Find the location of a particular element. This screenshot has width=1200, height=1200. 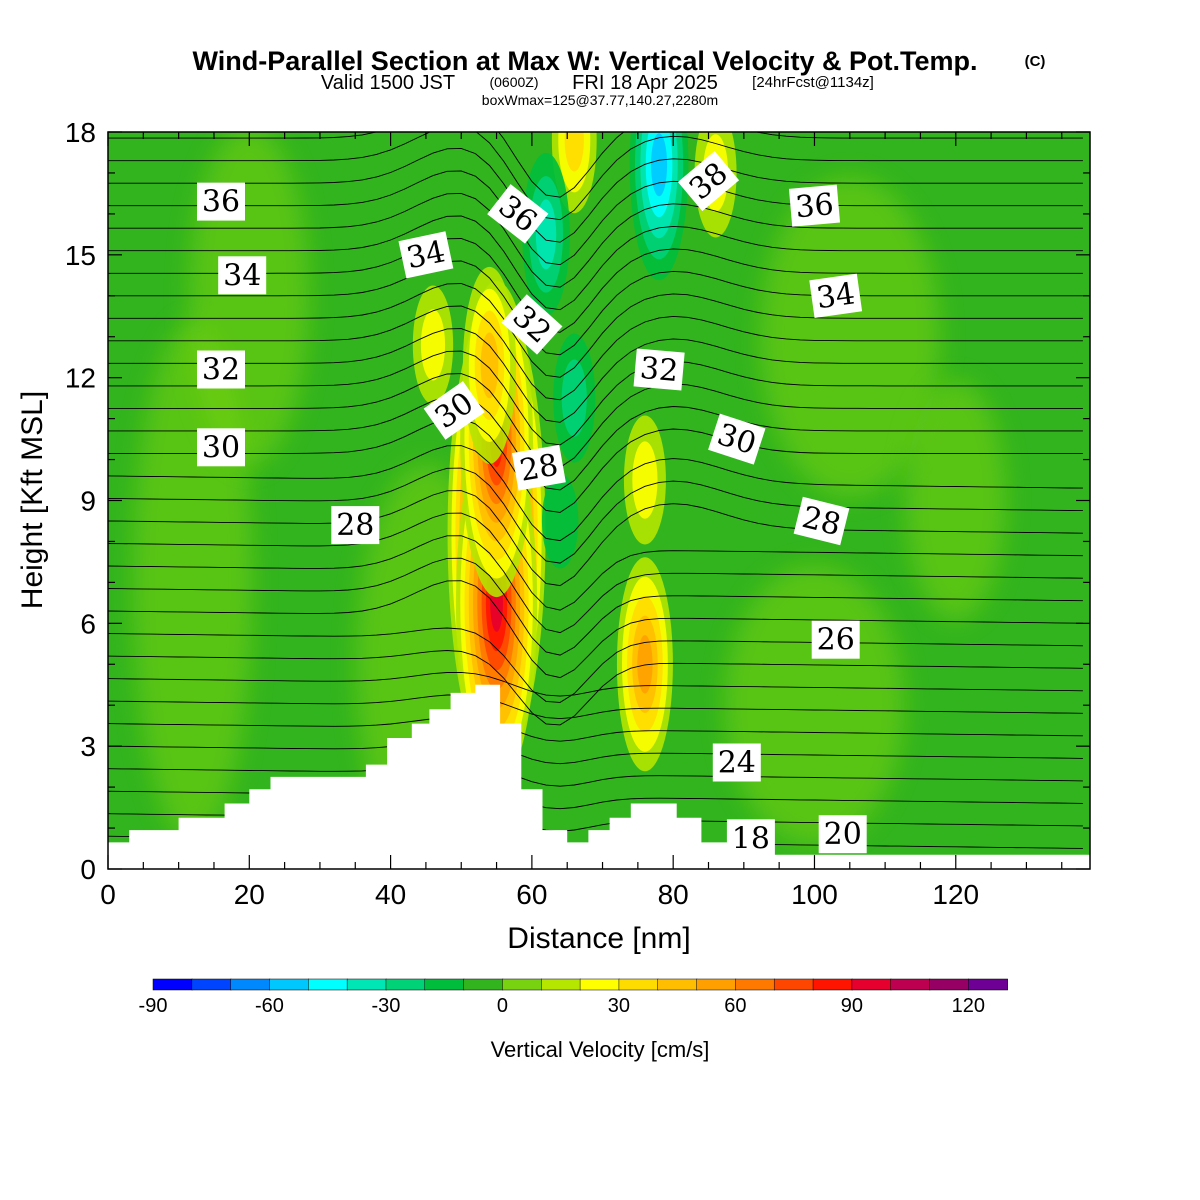

svg-text: (0600Z) is located at coordinates (513, 82).